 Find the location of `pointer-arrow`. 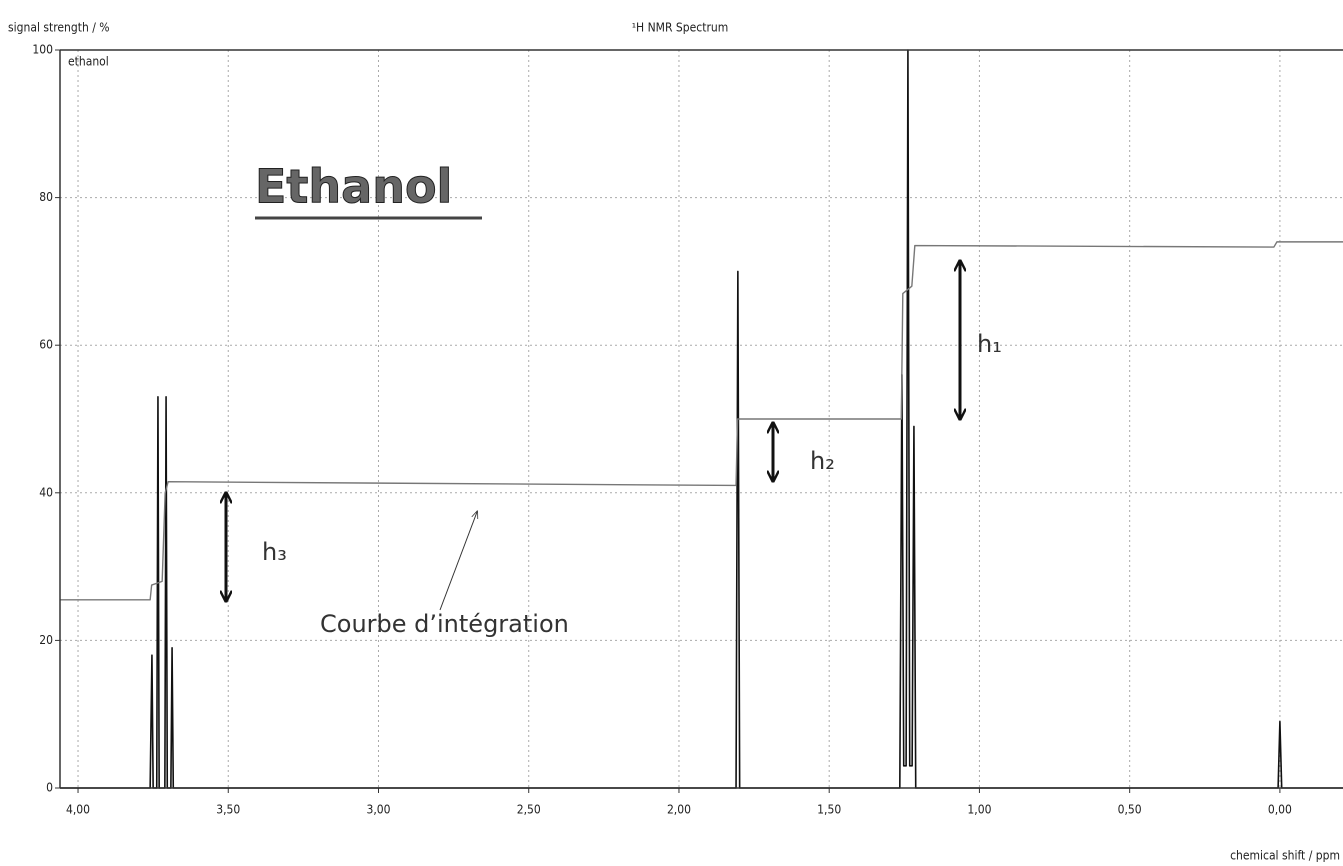

pointer-arrow is located at coordinates (458, 561).